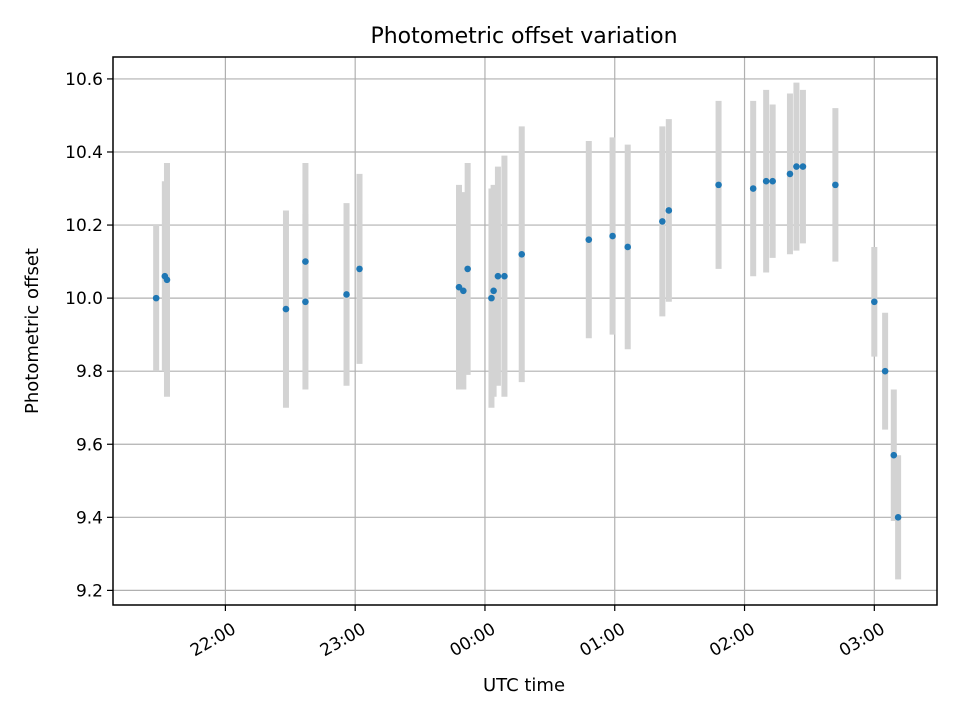 This screenshot has width=960, height=720. Describe the element at coordinates (84, 80) in the screenshot. I see `y-tick-label: 10.6` at that location.